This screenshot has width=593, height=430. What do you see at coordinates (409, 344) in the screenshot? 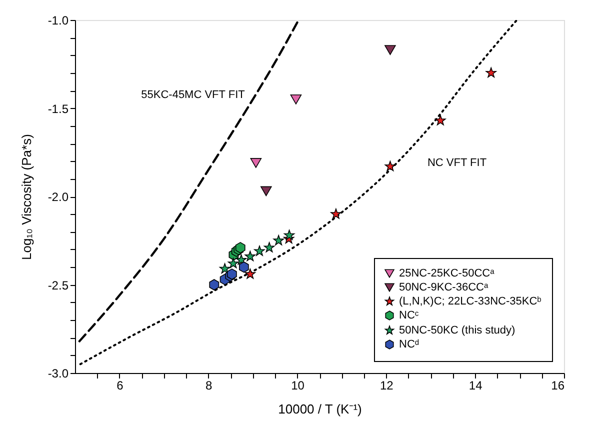
I see `legend-label: NCᵈ` at bounding box center [409, 344].